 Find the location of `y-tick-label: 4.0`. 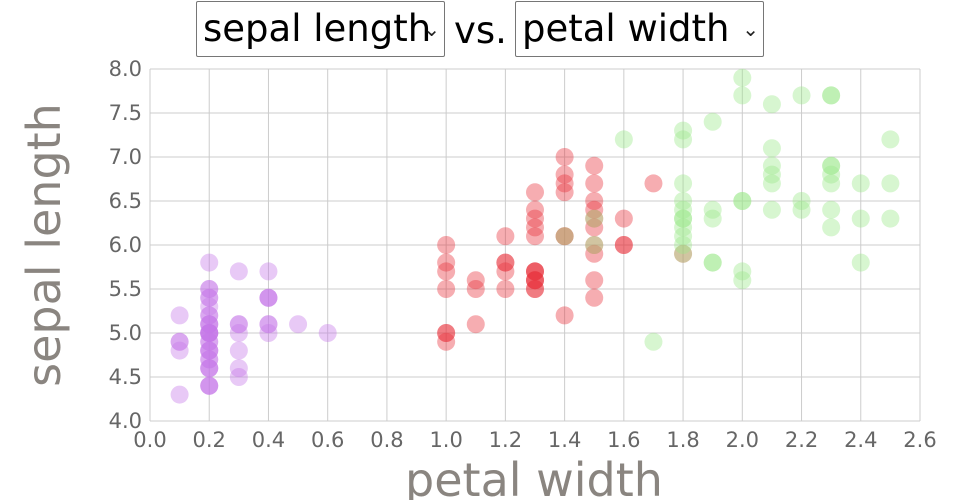

y-tick-label: 4.0 is located at coordinates (125, 421).